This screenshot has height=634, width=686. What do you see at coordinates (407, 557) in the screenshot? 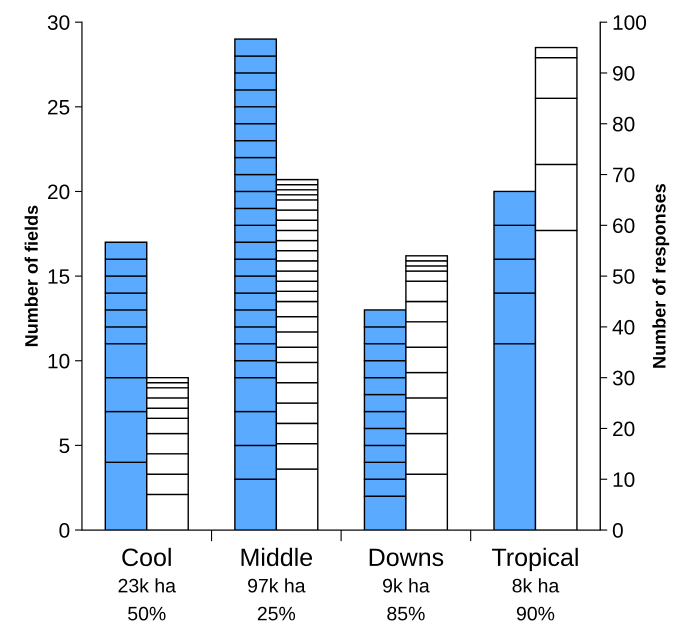
I see `x-tick-label: Downs` at bounding box center [407, 557].